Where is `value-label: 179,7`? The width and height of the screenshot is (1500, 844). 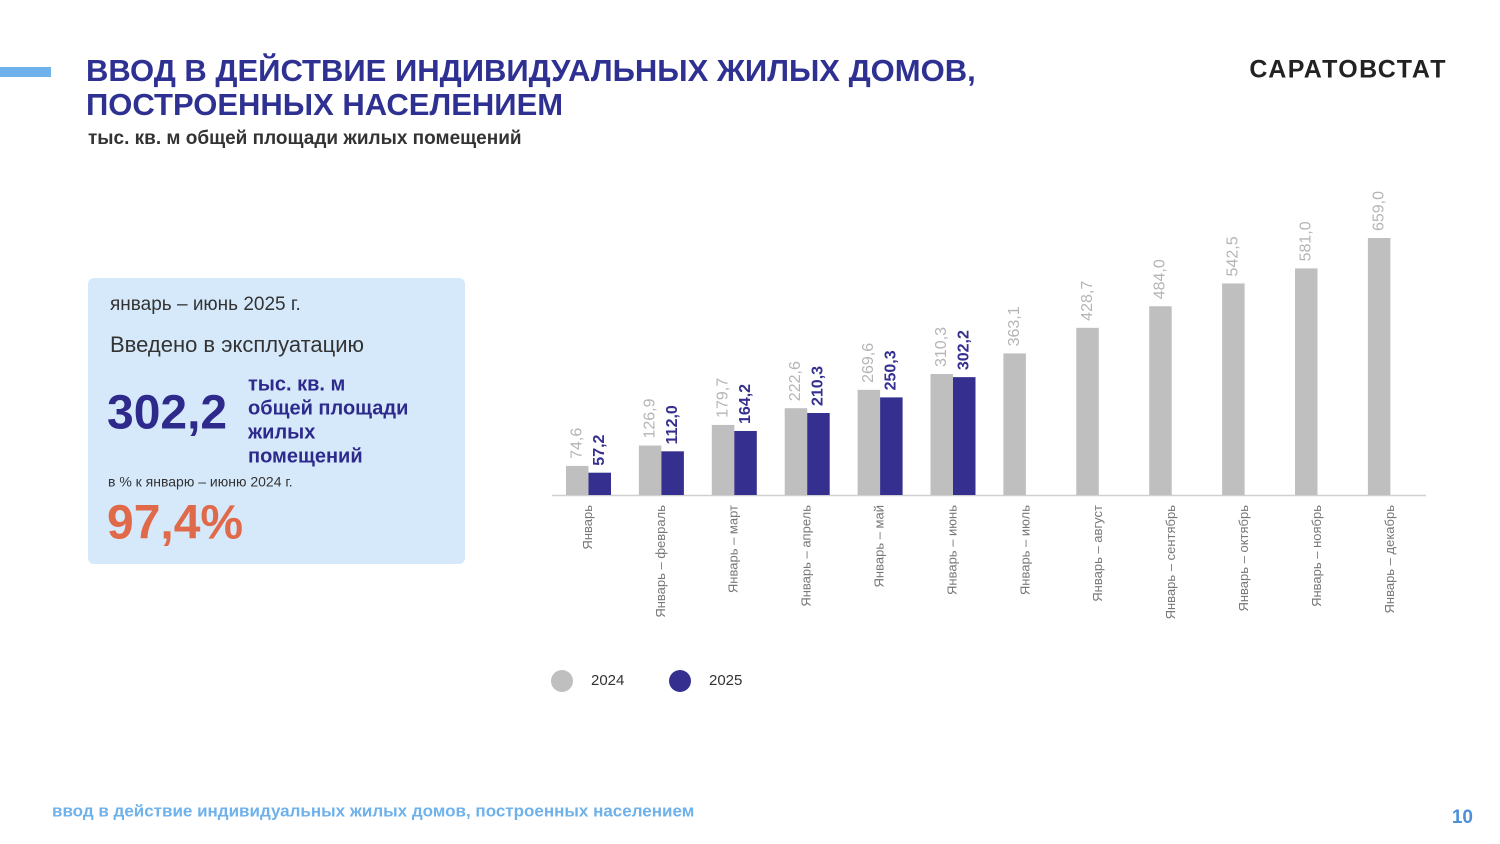 value-label: 179,7 is located at coordinates (722, 398).